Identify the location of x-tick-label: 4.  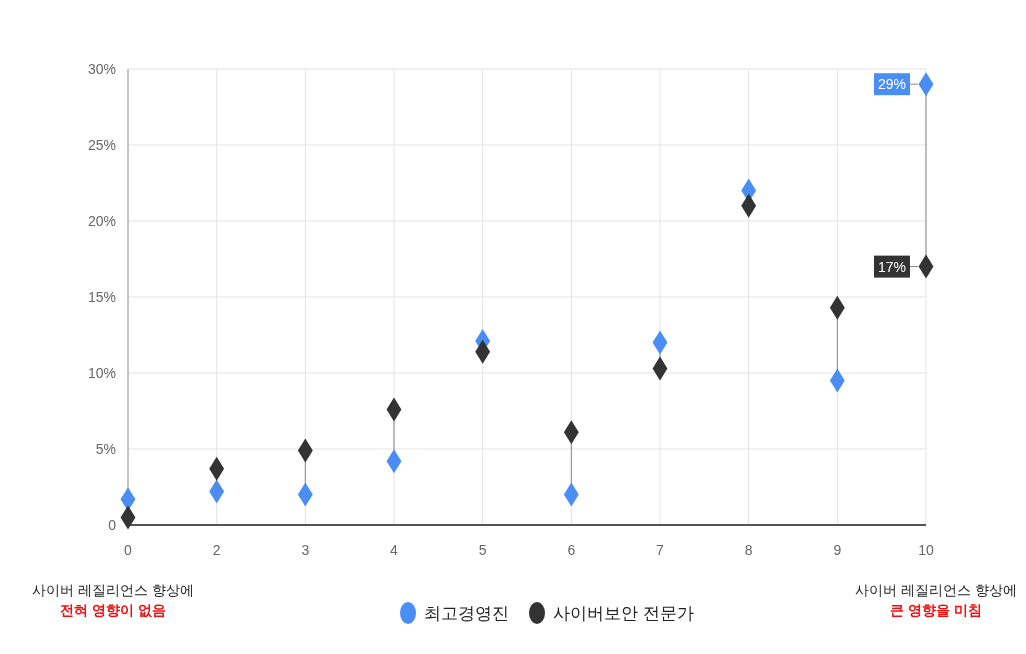
(394, 550).